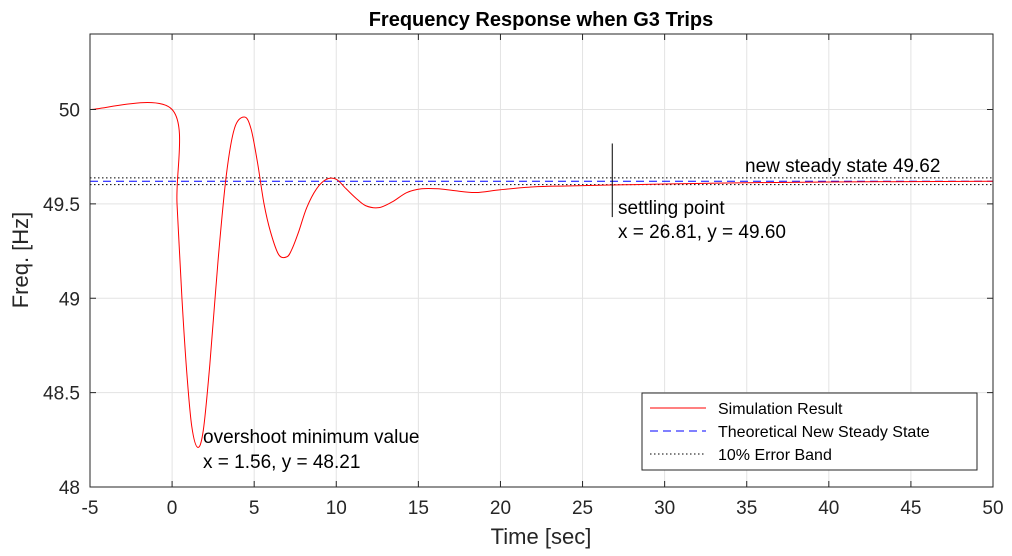 Image resolution: width=1012 pixels, height=556 pixels. I want to click on y-tick-label: 49, so click(69, 299).